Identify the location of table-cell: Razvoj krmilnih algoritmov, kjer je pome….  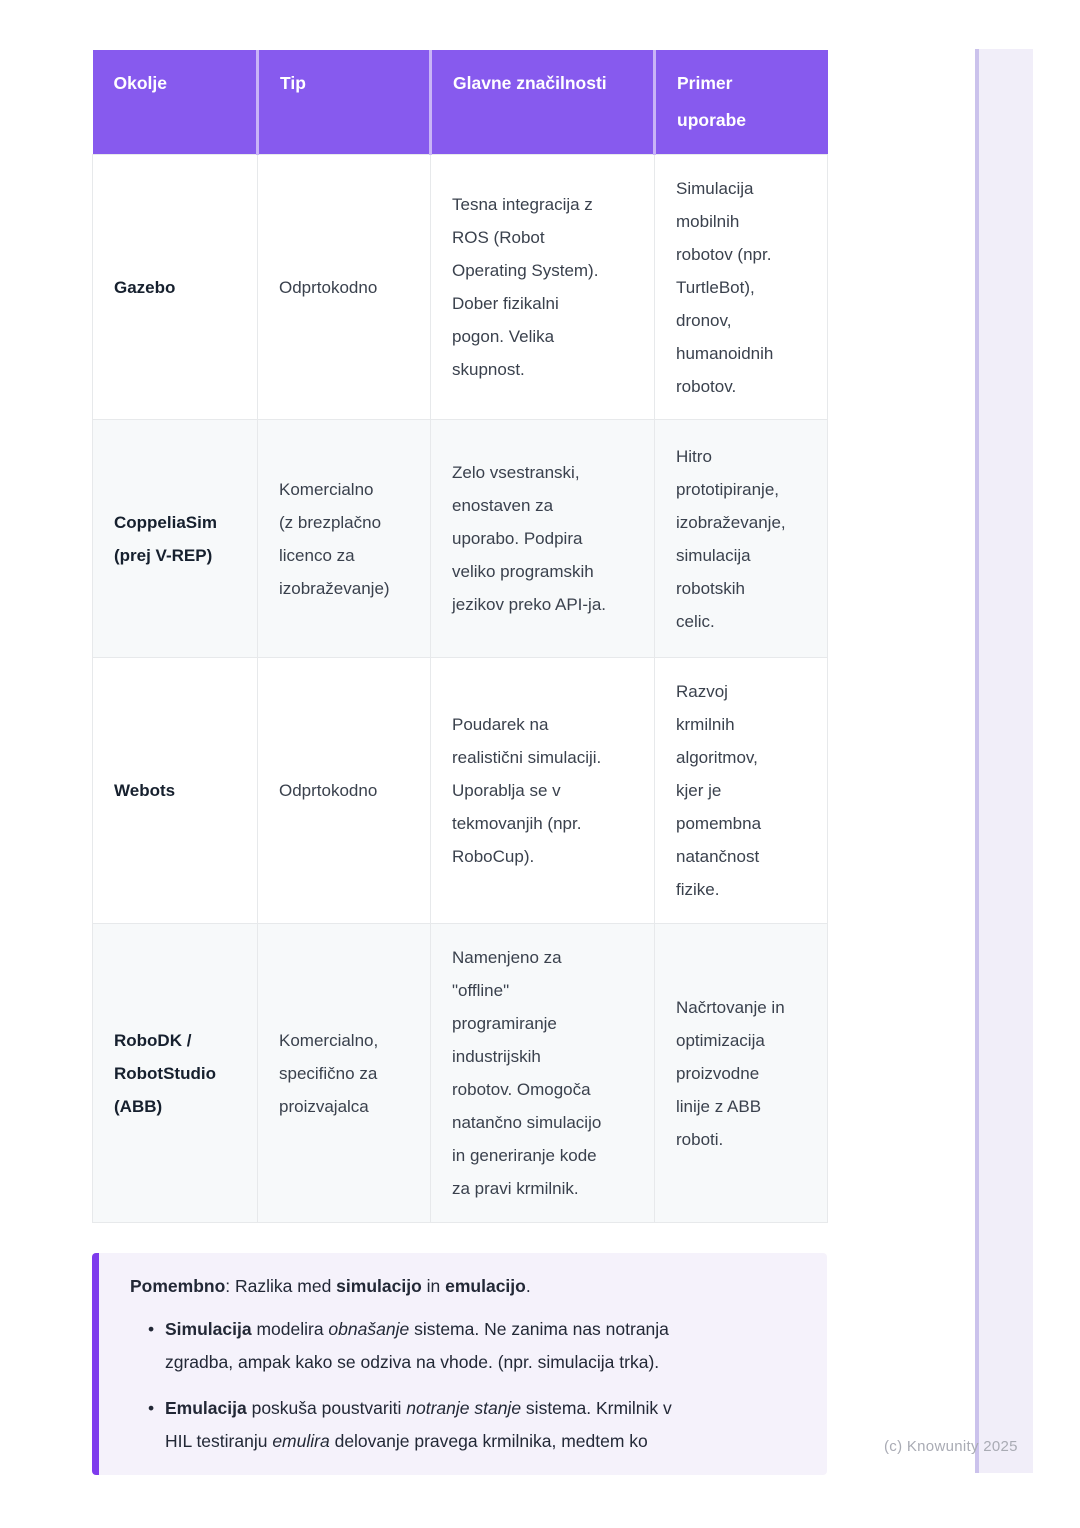
(741, 790).